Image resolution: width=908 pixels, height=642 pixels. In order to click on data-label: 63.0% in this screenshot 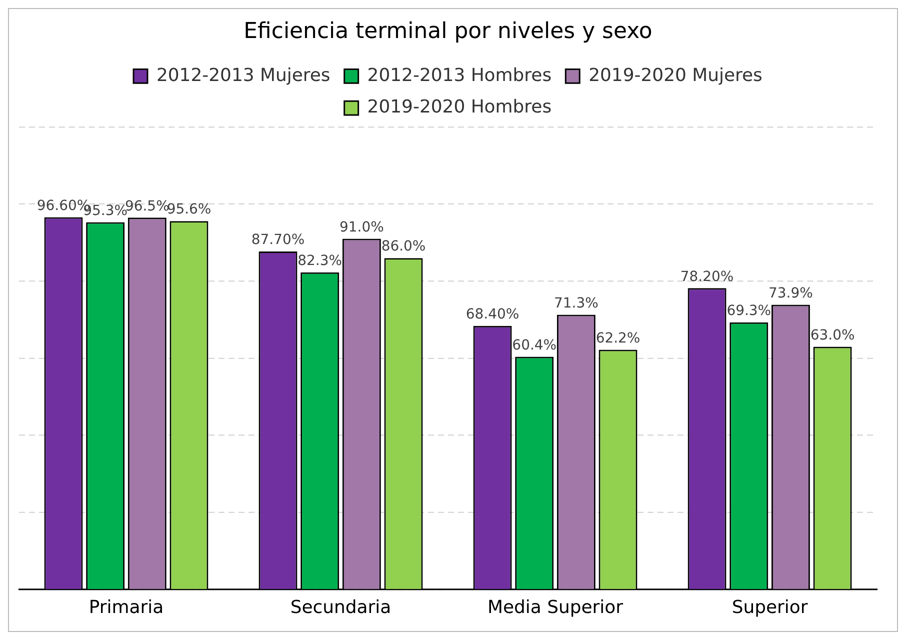, I will do `click(832, 335)`.